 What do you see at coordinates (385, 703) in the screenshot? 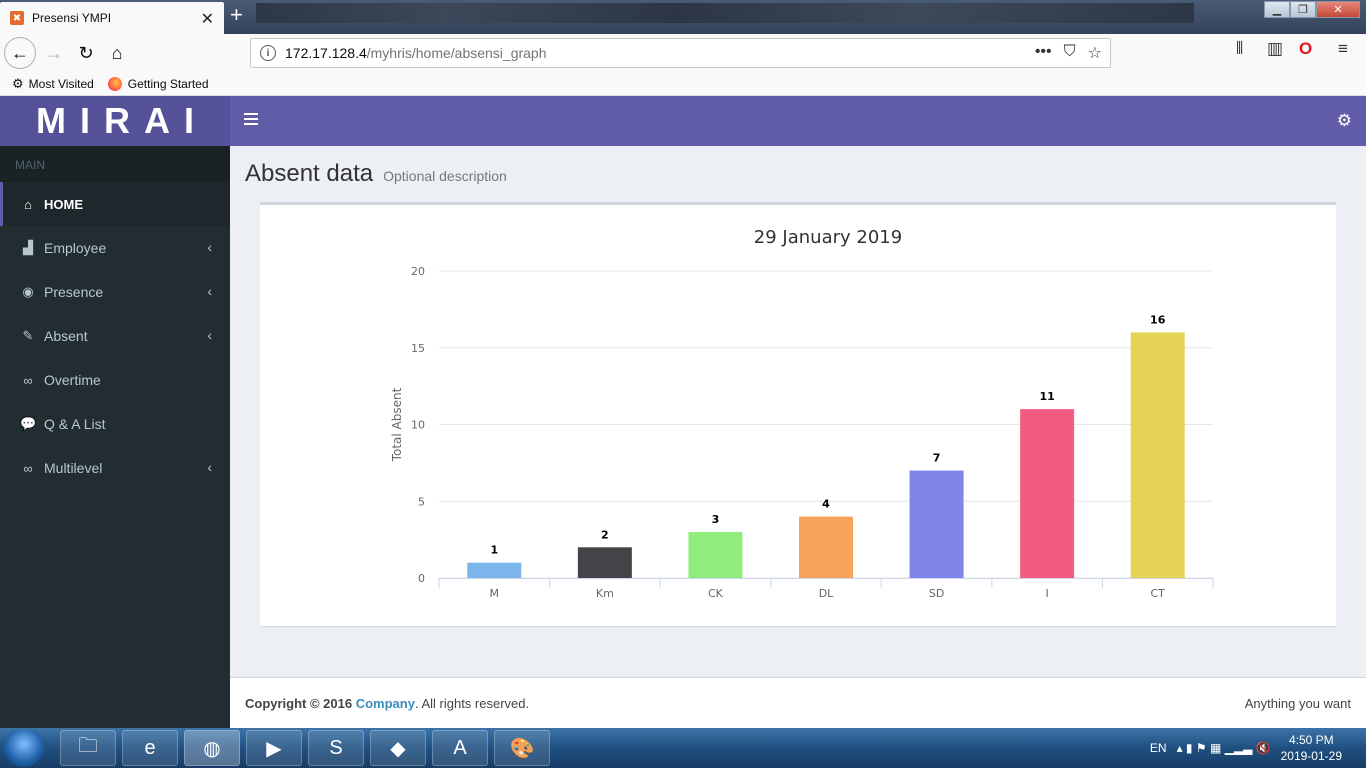
I see `company-link: Company` at bounding box center [385, 703].